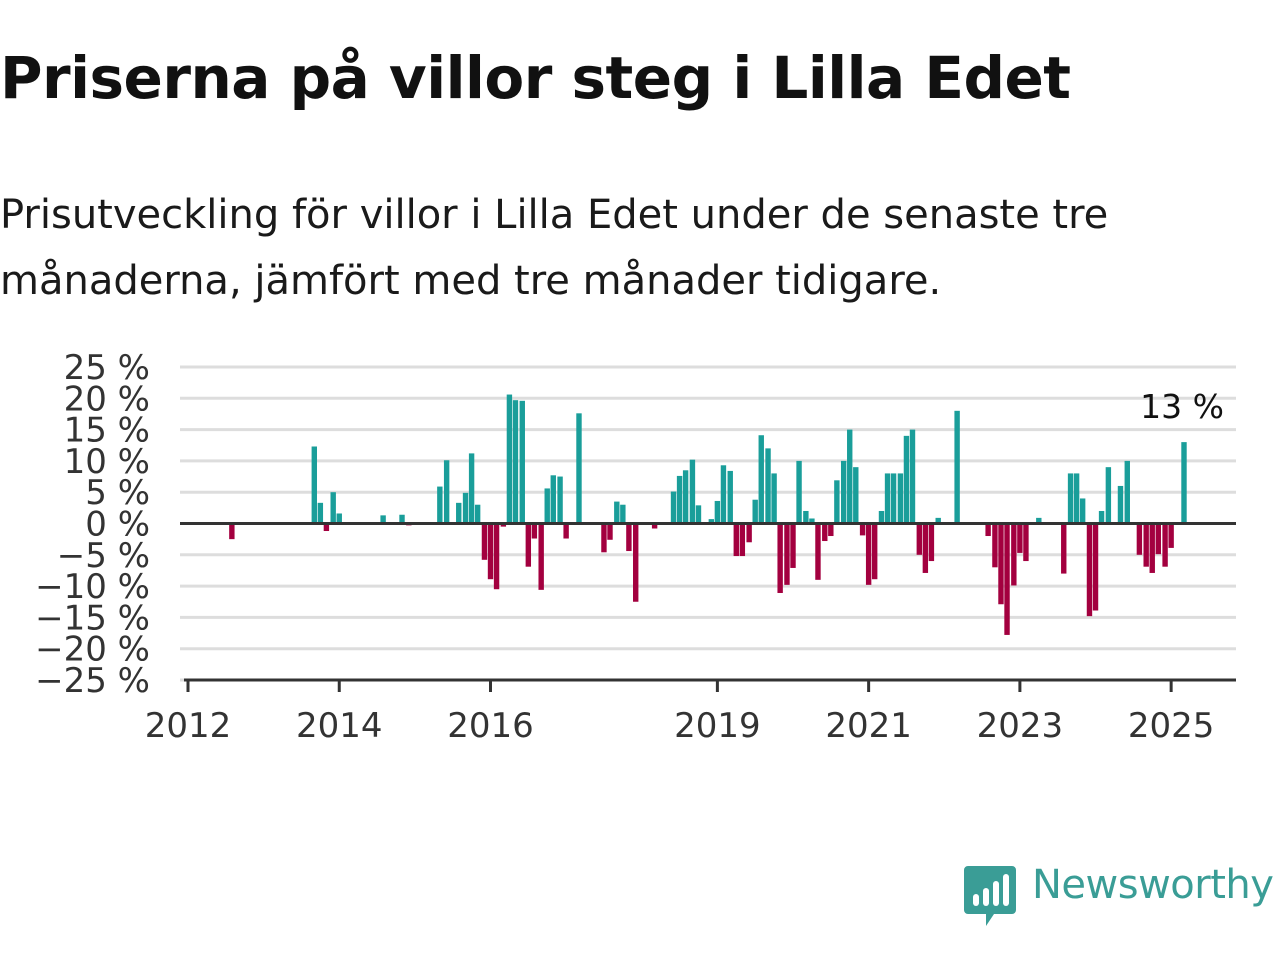  I want to click on axes, so click(708, 607).